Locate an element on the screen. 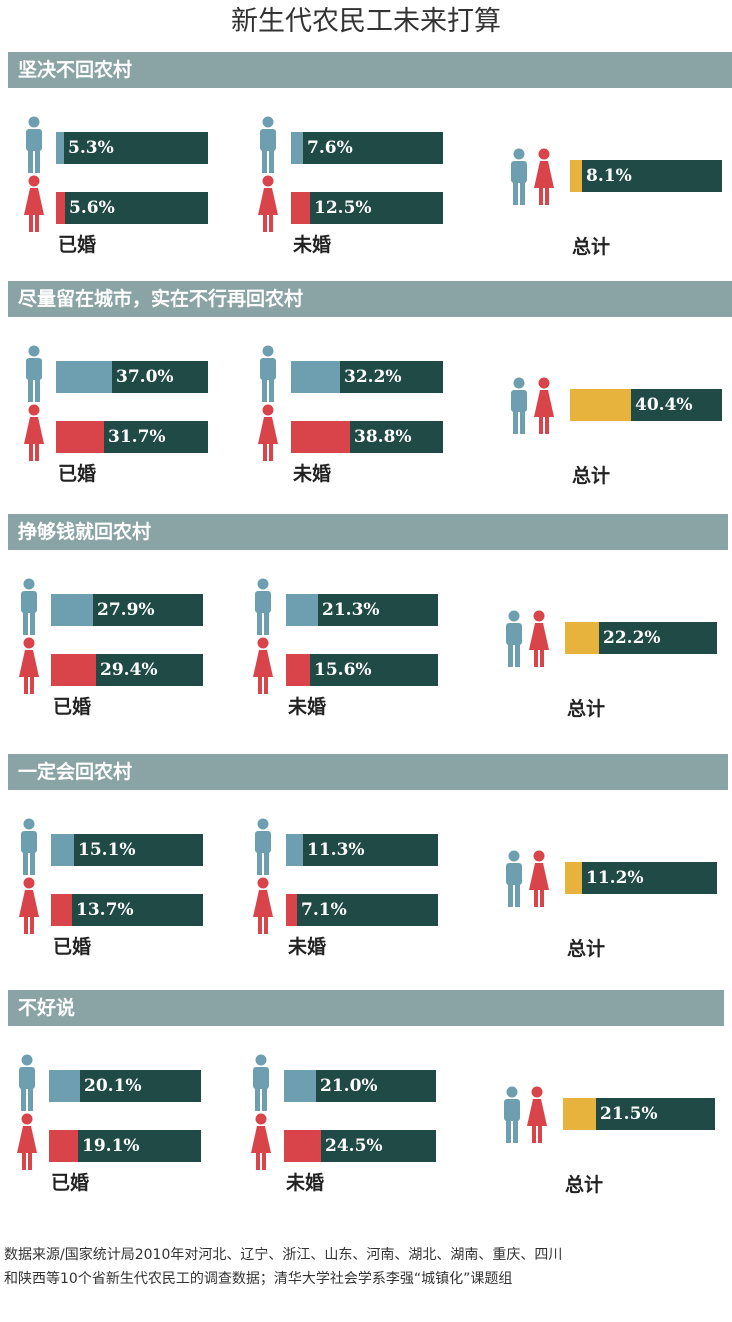 The width and height of the screenshot is (732, 1322). bar-unmarried-male-label: 32.2% is located at coordinates (373, 377).